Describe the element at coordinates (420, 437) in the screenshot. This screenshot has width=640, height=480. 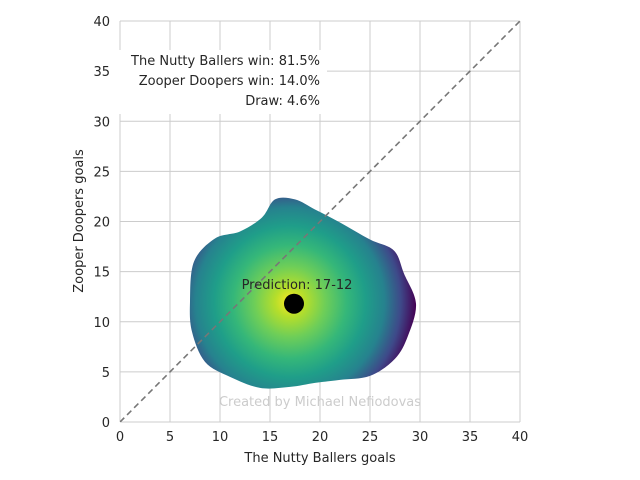
I see `x-tick-label: 30` at that location.